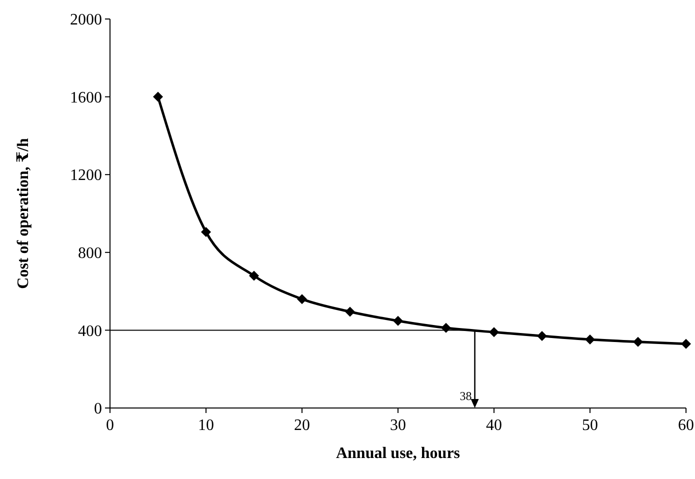  Describe the element at coordinates (86, 20) in the screenshot. I see `y-tick-label: 2000` at that location.